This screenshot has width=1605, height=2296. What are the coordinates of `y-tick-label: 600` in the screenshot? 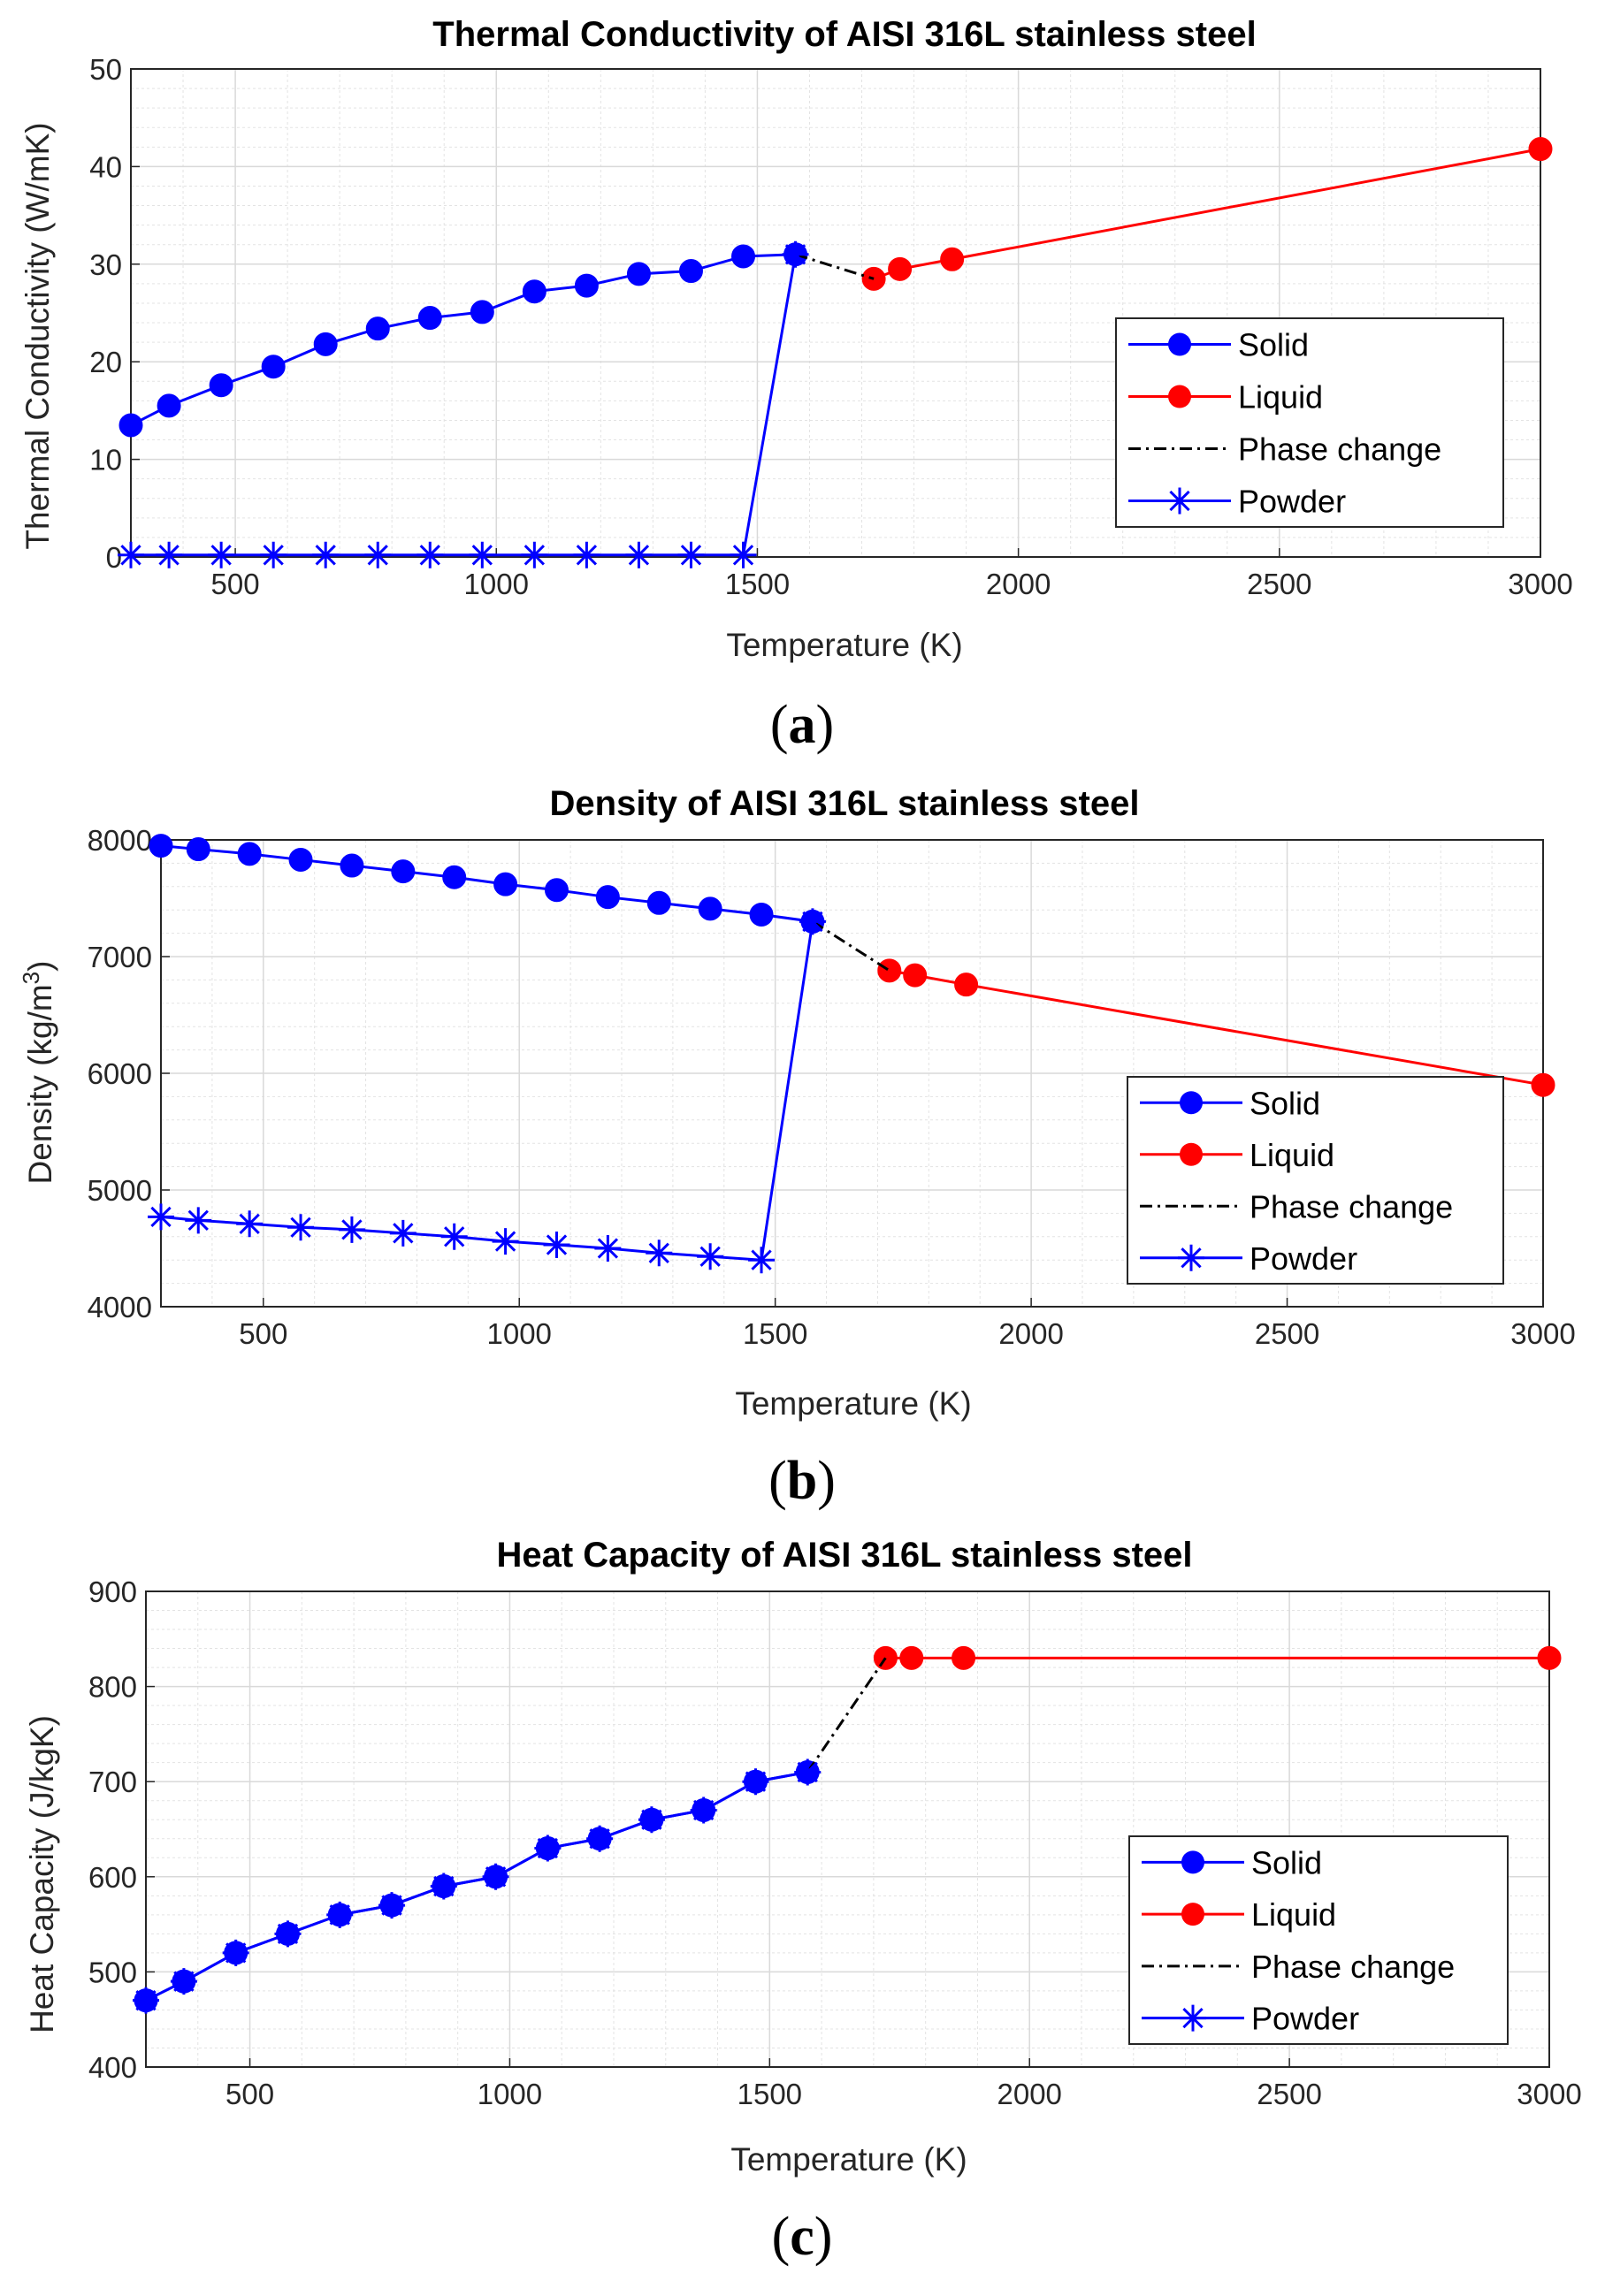 It's located at (112, 1877).